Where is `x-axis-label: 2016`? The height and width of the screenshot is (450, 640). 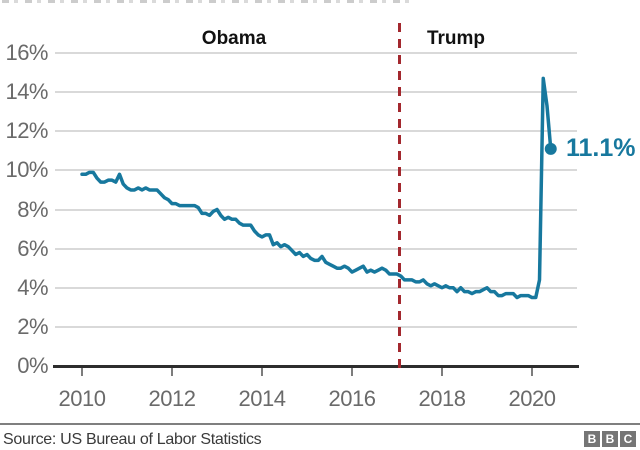 x-axis-label: 2016 is located at coordinates (352, 398).